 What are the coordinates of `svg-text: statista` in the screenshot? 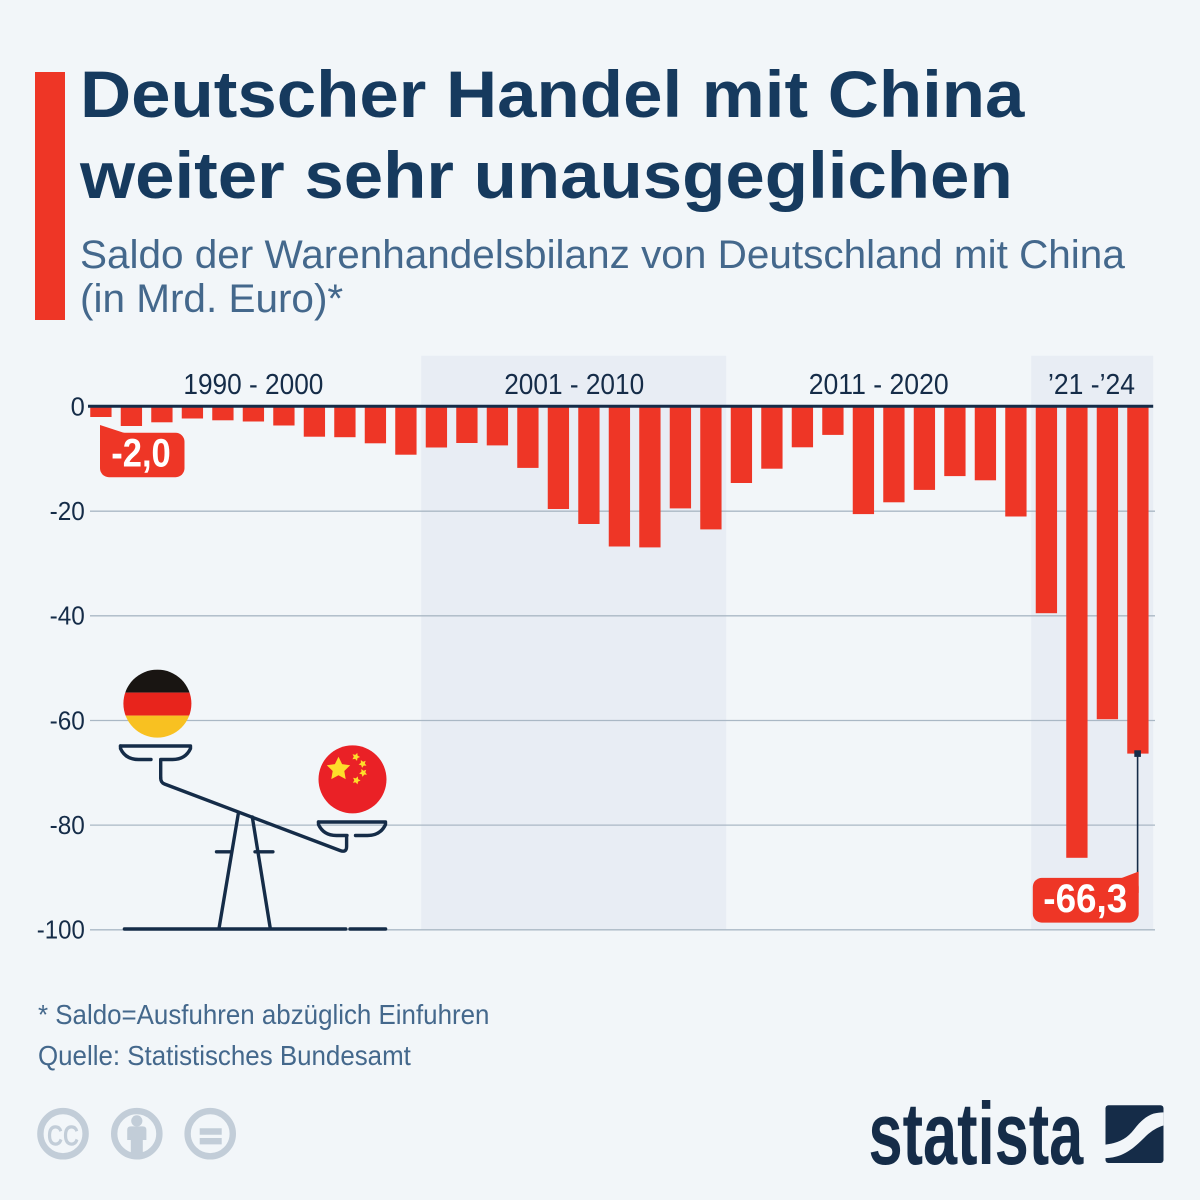 It's located at (976, 1134).